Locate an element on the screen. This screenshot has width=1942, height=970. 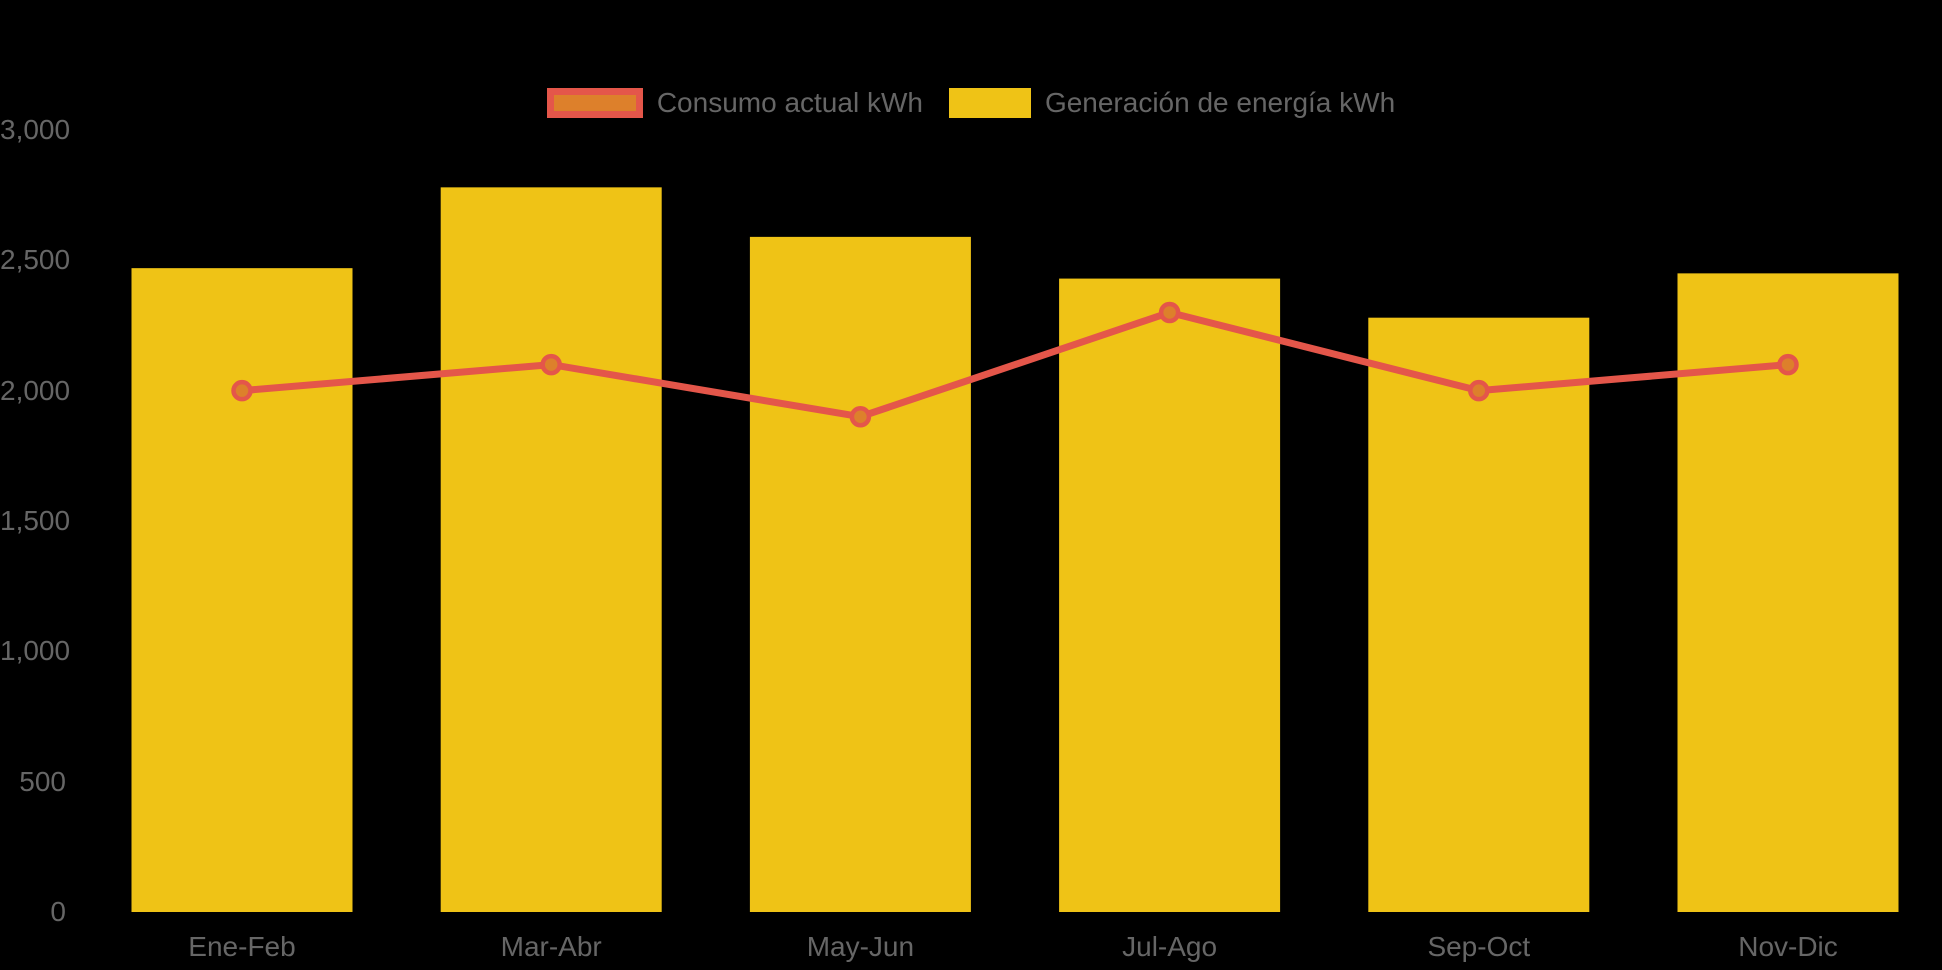
x-axis-label: Sep-Oct is located at coordinates (1479, 946).